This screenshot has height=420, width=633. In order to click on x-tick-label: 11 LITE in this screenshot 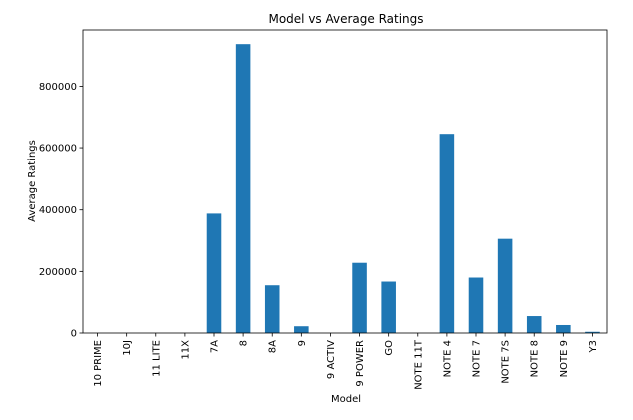, I will do `click(156, 358)`.